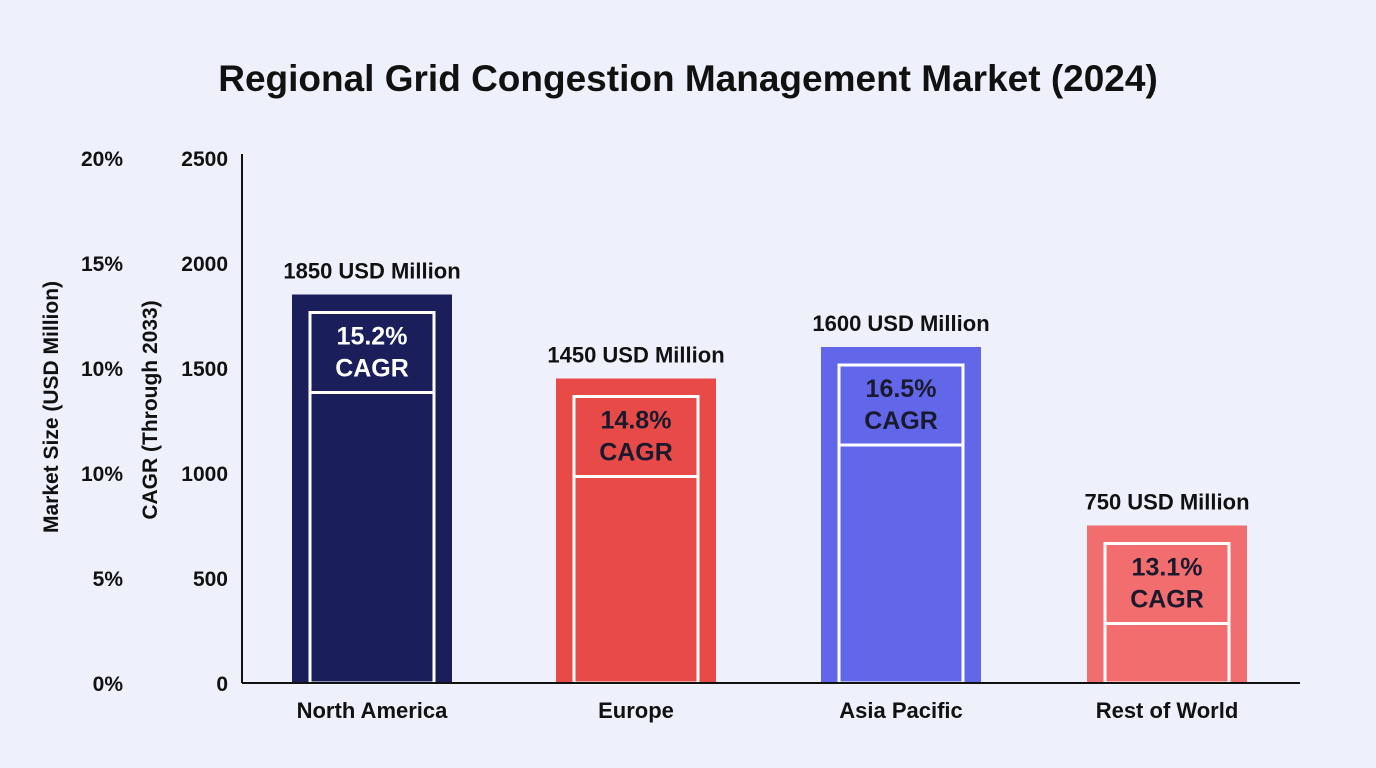  What do you see at coordinates (108, 579) in the screenshot?
I see `secondary-y-tick-label: 5%` at bounding box center [108, 579].